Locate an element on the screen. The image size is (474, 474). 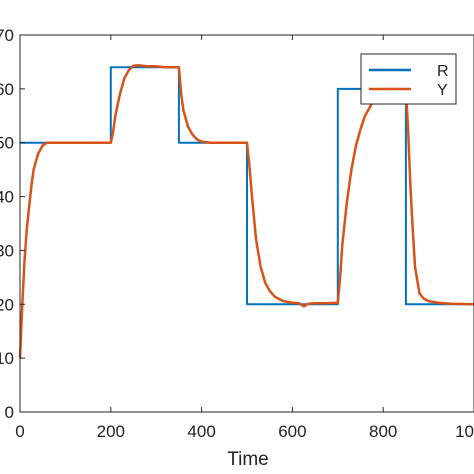
legend: RY is located at coordinates (408, 79).